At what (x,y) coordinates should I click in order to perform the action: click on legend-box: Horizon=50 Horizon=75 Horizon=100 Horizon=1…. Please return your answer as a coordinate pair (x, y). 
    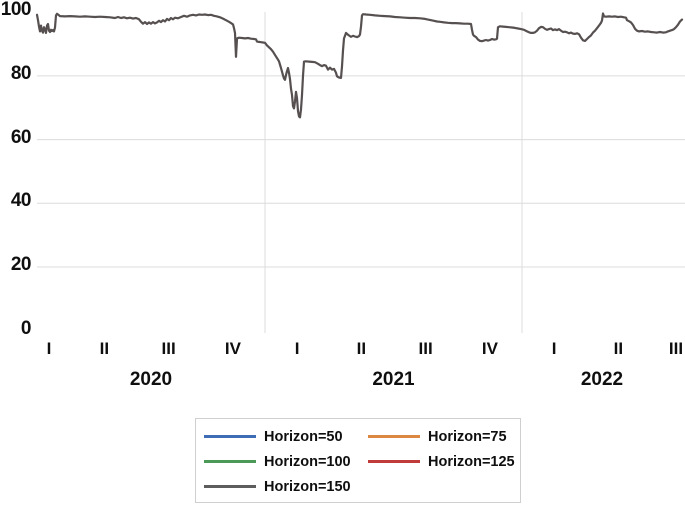
    Looking at the image, I should click on (358, 460).